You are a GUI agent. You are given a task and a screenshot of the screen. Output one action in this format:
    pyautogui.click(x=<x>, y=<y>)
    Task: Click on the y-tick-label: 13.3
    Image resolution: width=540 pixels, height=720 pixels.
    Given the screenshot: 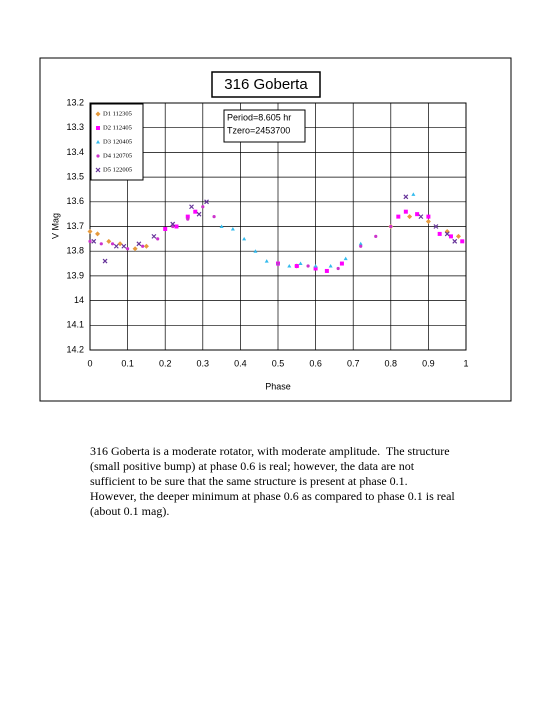 What is the action you would take?
    pyautogui.click(x=75, y=127)
    